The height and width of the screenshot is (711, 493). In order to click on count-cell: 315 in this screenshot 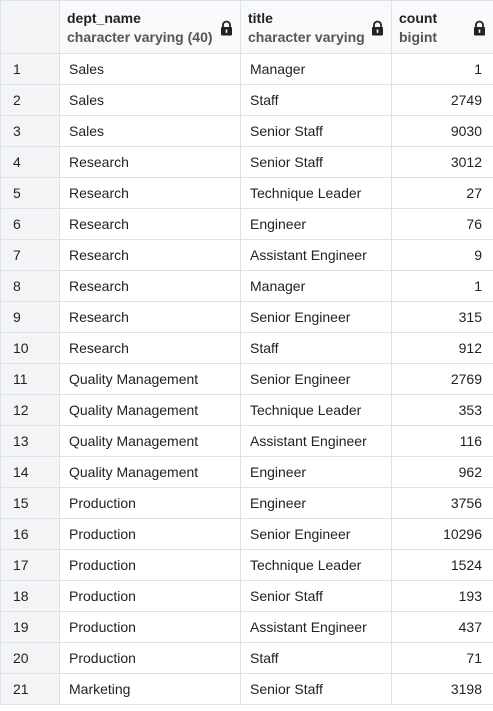, I will do `click(442, 317)`.